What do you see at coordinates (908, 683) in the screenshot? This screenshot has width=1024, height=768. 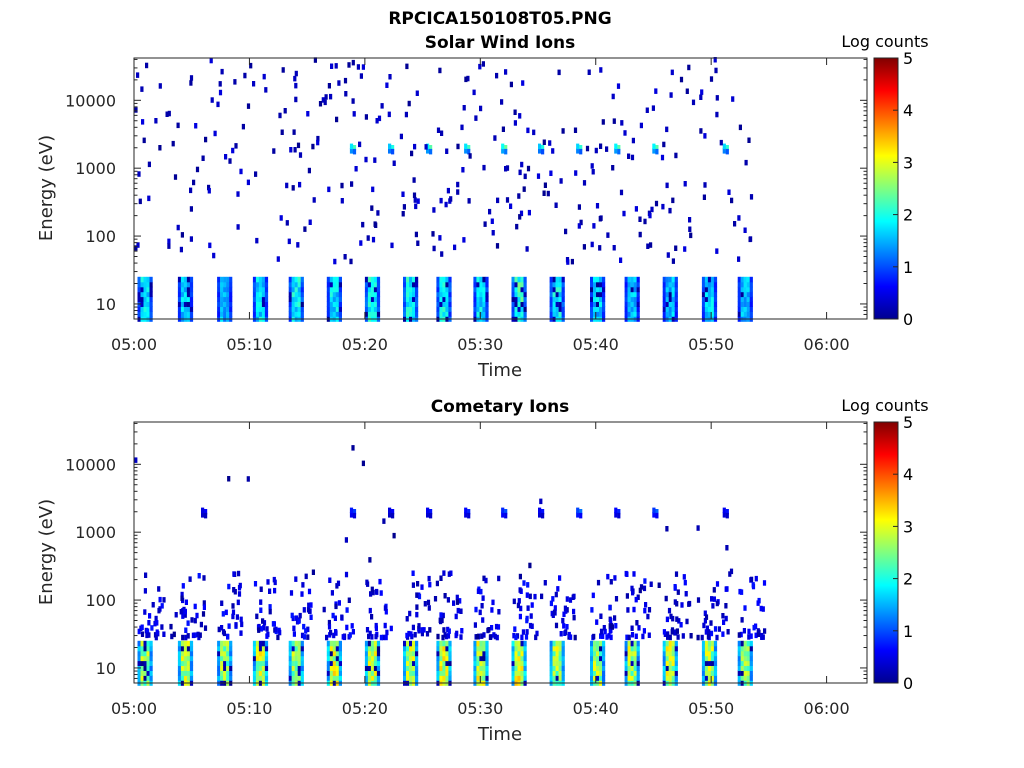 I see `colorbar-tick-label: 0` at bounding box center [908, 683].